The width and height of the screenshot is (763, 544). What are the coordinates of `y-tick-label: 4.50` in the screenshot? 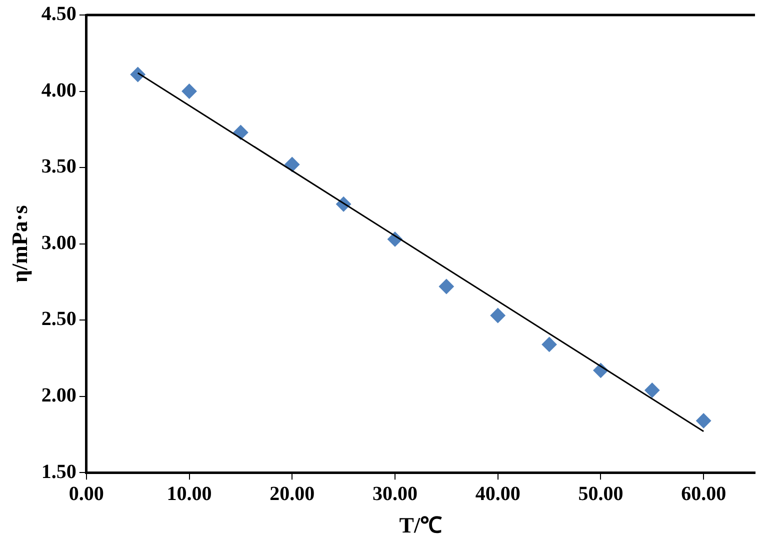 It's located at (58, 14).